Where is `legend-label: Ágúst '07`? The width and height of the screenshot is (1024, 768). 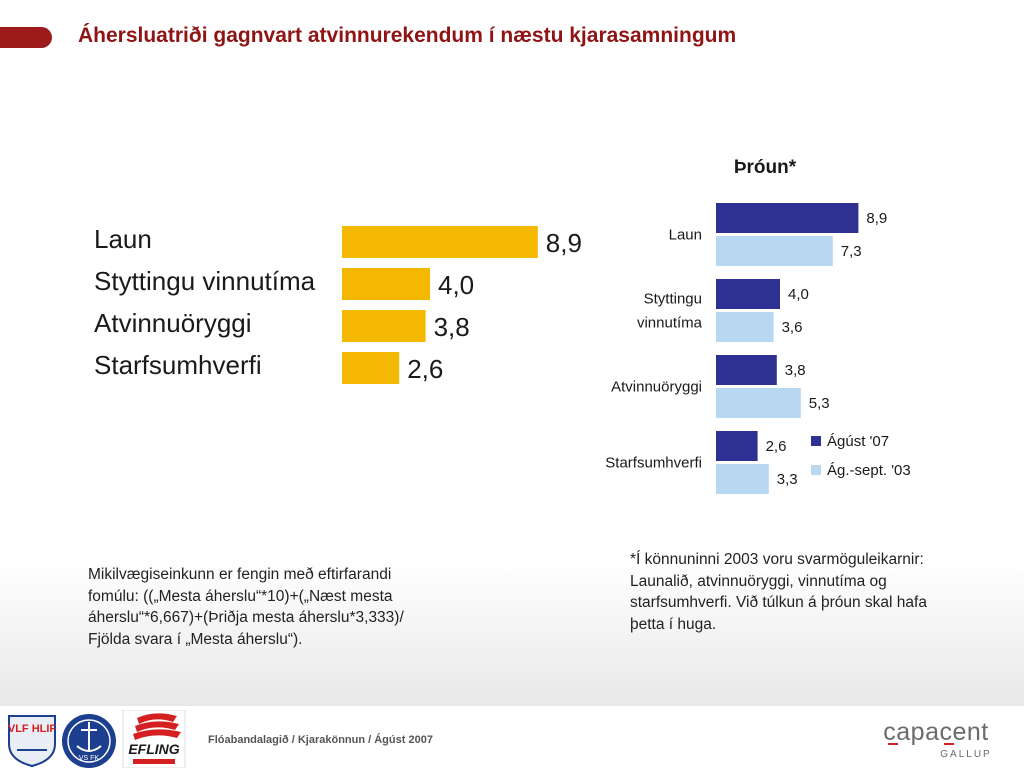 legend-label: Ágúst '07 is located at coordinates (858, 441).